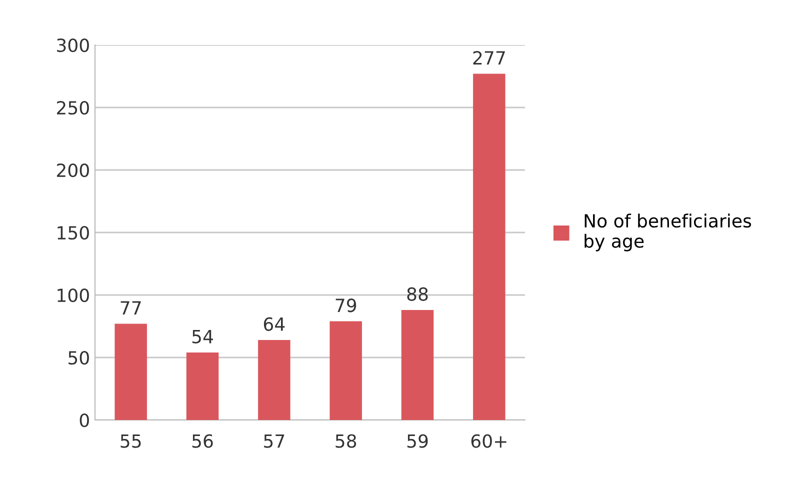 This screenshot has height=482, width=800. What do you see at coordinates (668, 233) in the screenshot?
I see `legend-label: No of beneficiaries by age` at bounding box center [668, 233].